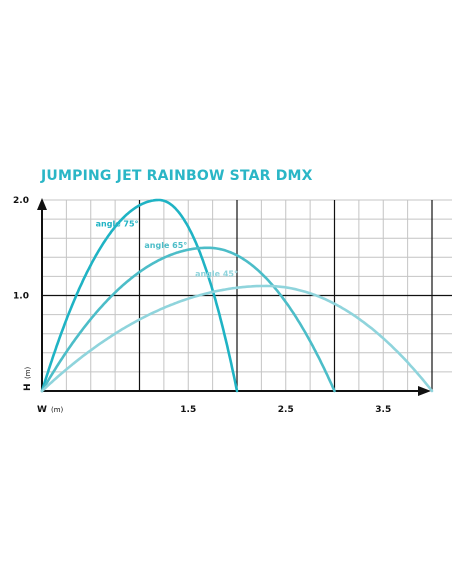 This screenshot has height=584, width=452. I want to click on y-tick-label: 2.0, so click(21, 201).